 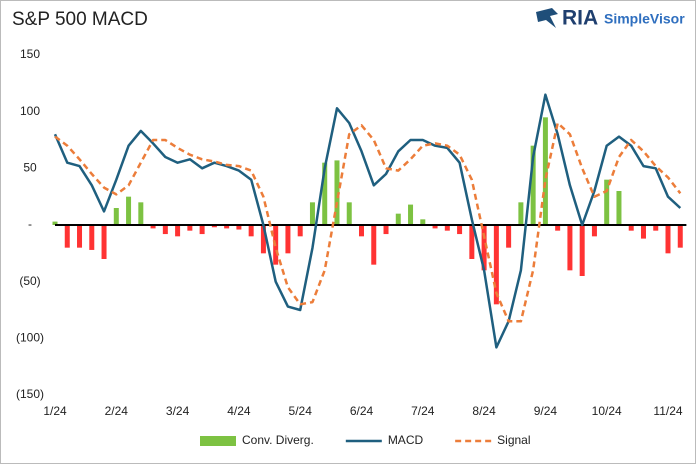 What do you see at coordinates (667, 411) in the screenshot?
I see `x-tick-label: 11/24` at bounding box center [667, 411].